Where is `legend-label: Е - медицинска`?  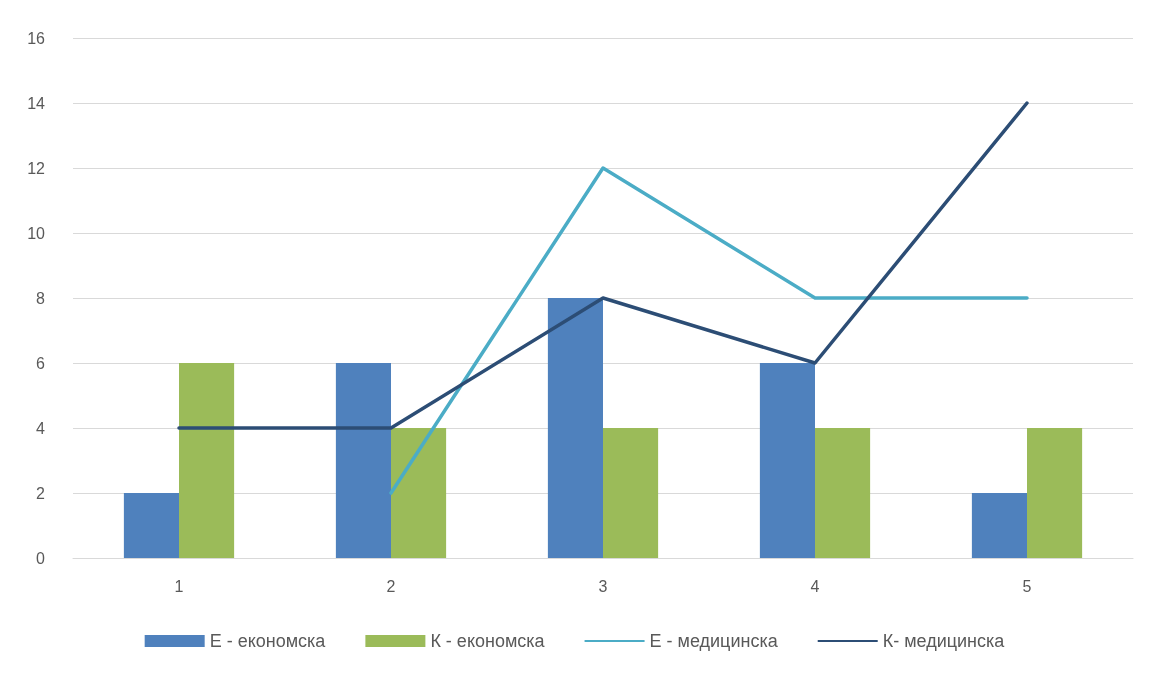
legend-label: Е - медицинска is located at coordinates (714, 641).